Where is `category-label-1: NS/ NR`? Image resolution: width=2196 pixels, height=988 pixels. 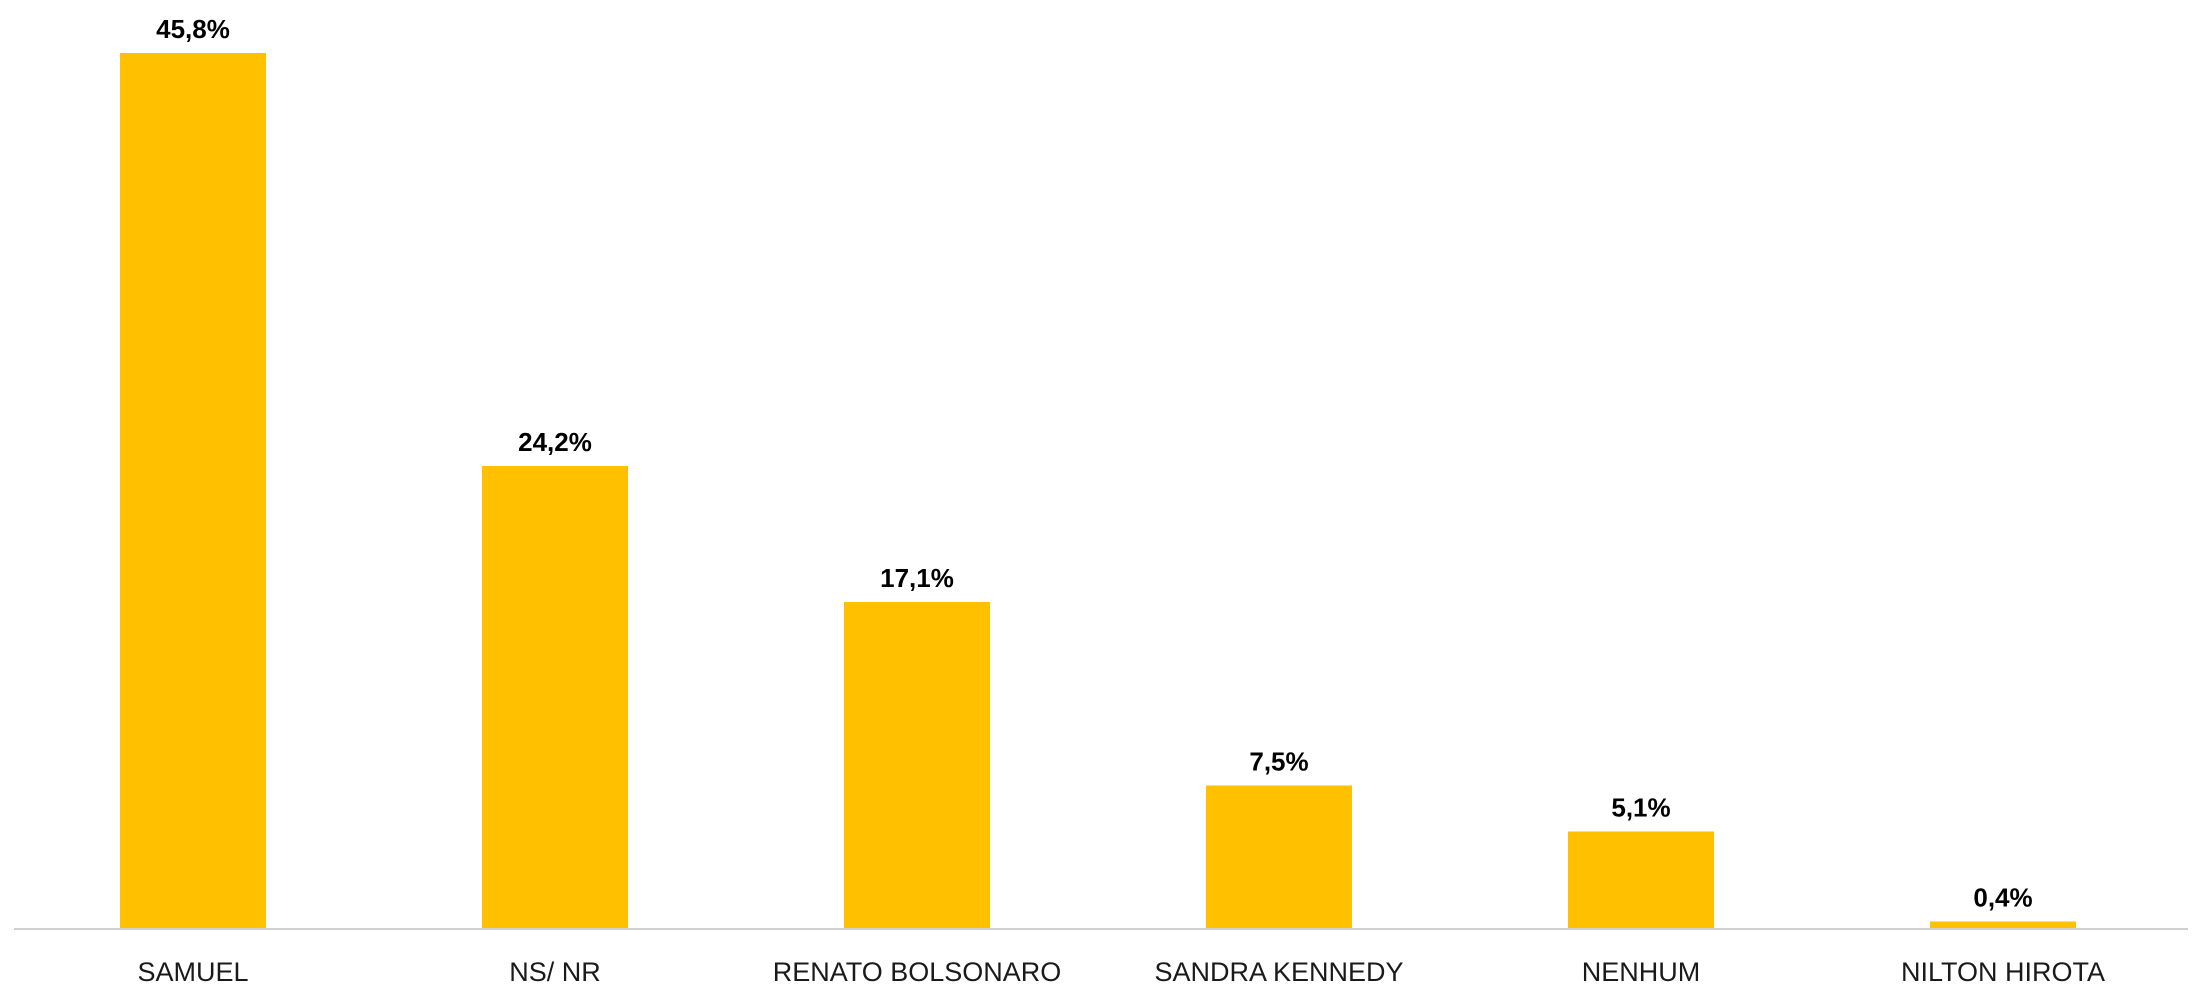
category-label-1: NS/ NR is located at coordinates (555, 972).